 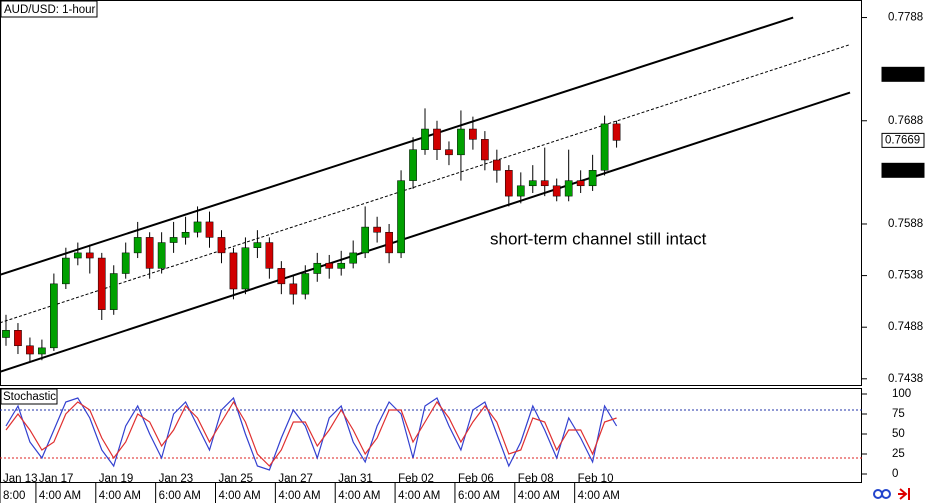 I want to click on x-tick-label: Jan 31, so click(x=355, y=479).